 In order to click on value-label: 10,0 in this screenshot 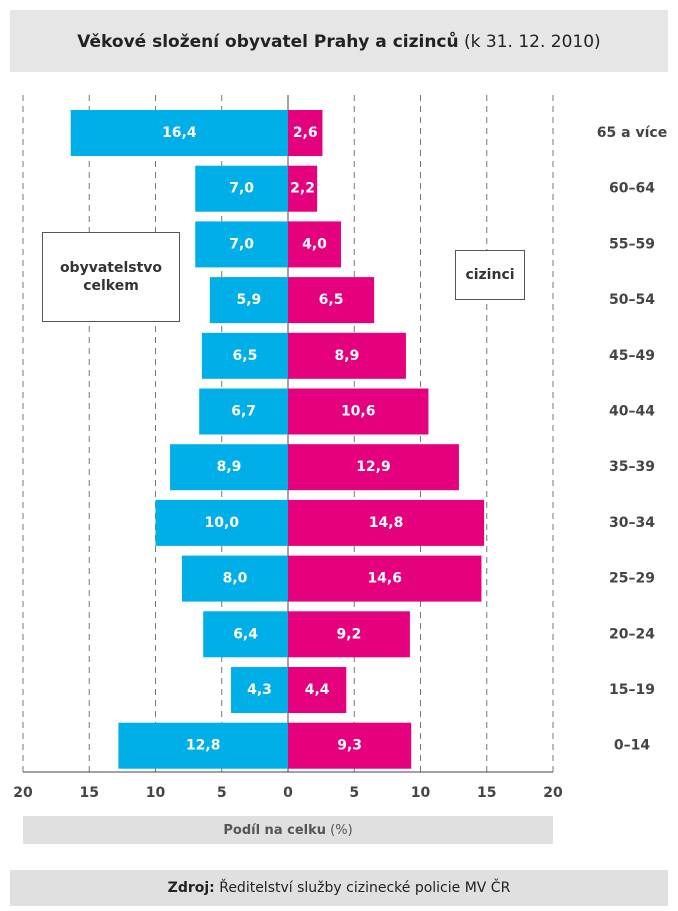, I will do `click(221, 523)`.